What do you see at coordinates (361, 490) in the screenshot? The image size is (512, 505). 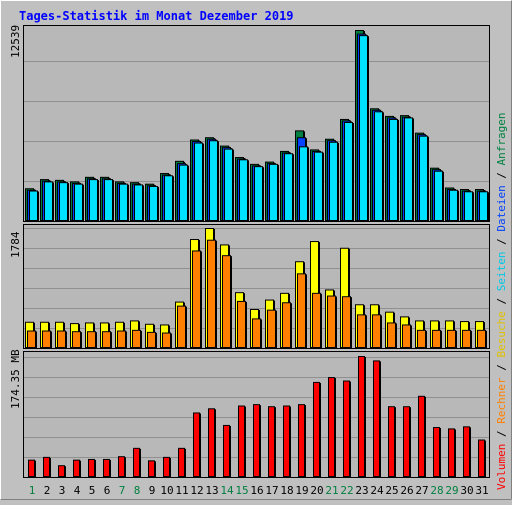 I see `x-tick-label: 23` at bounding box center [361, 490].